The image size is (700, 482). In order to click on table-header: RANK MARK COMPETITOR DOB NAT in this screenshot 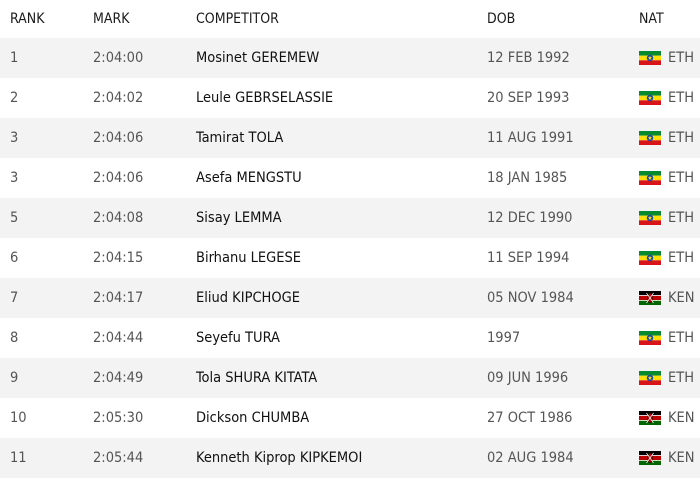, I will do `click(350, 19)`.